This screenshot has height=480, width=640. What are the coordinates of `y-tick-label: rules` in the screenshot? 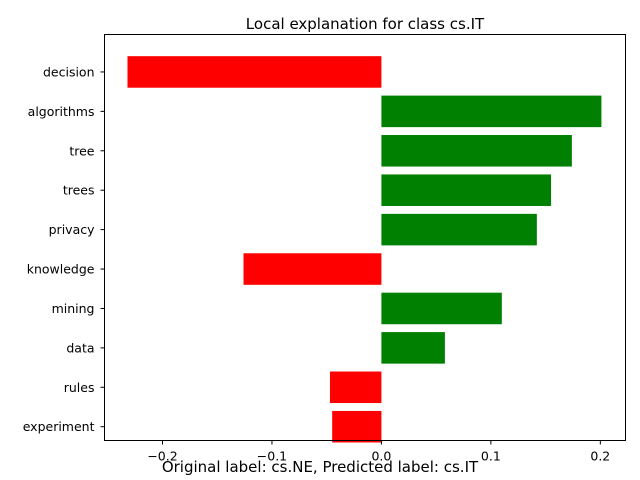 It's located at (79, 387).